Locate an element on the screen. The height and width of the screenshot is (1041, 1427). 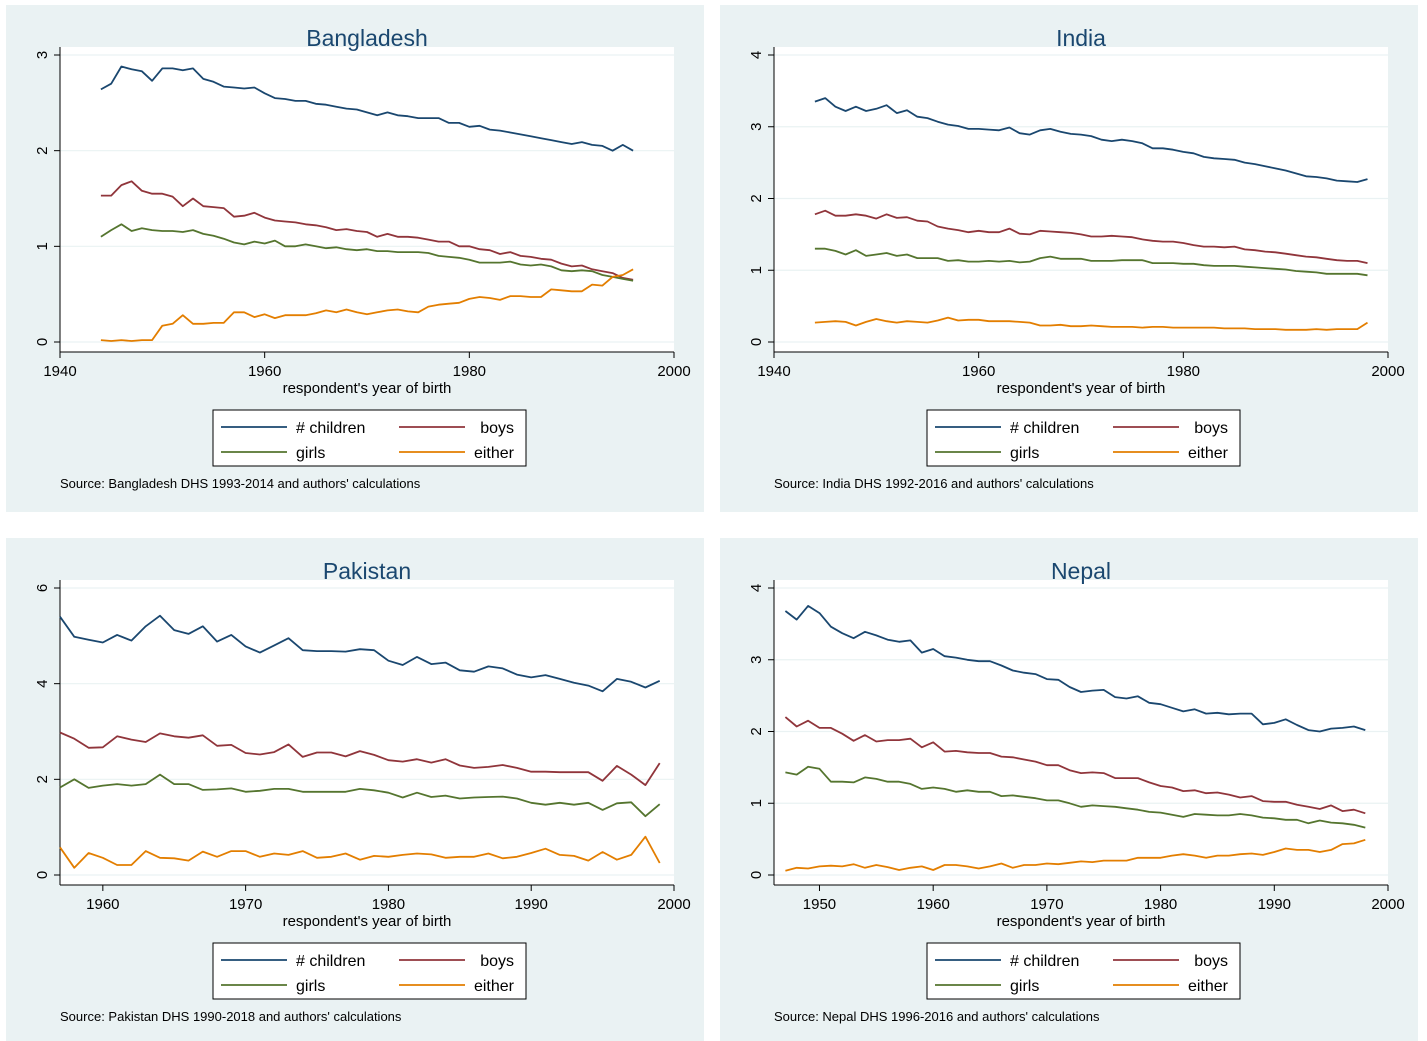
chart-title: India is located at coordinates (1081, 38).